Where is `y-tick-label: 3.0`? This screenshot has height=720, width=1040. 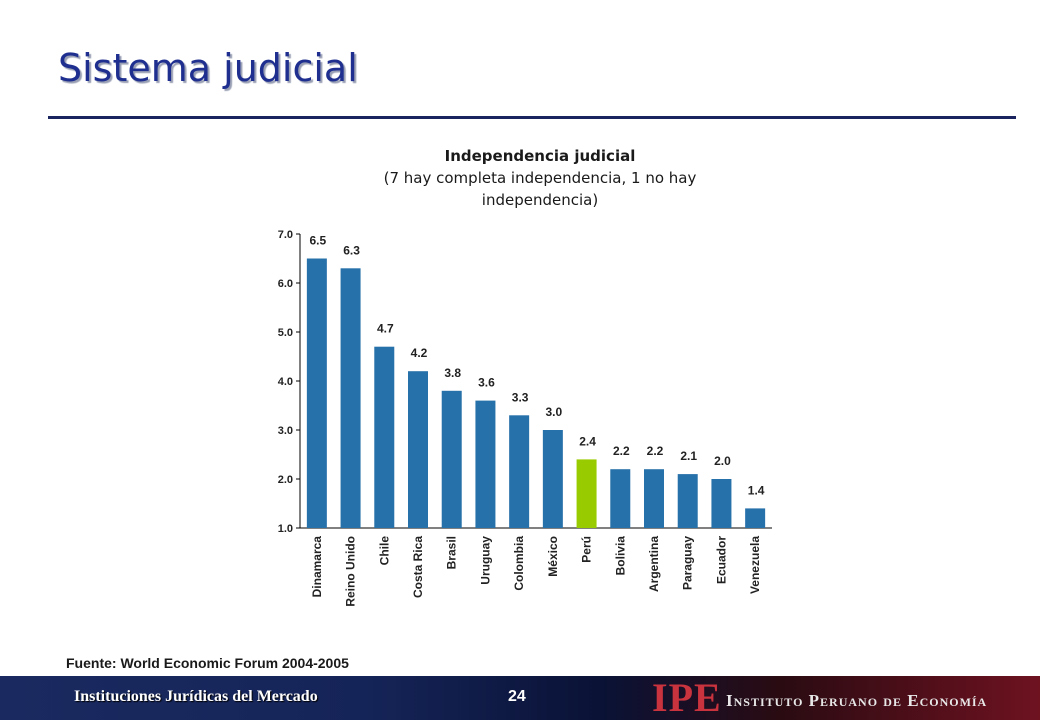
y-tick-label: 3.0 is located at coordinates (285, 431).